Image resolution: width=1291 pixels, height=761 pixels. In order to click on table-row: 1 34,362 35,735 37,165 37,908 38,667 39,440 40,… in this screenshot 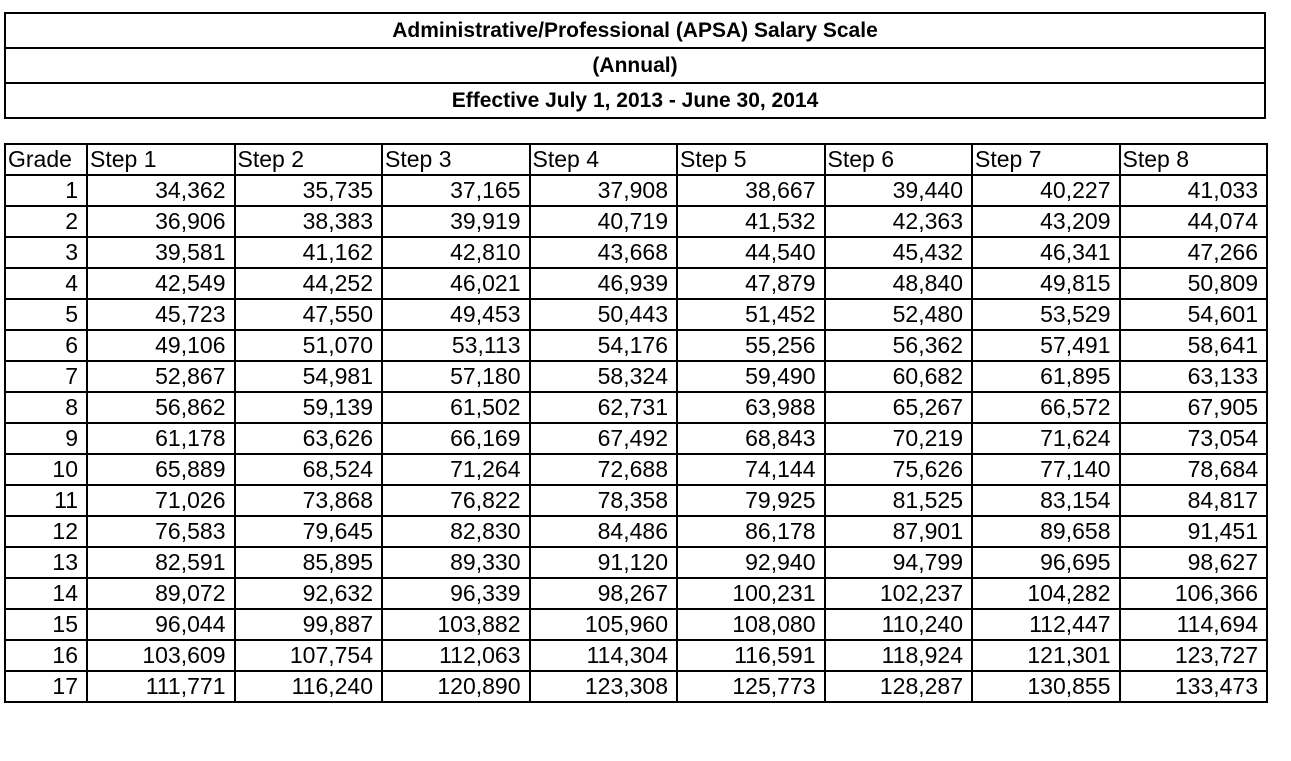, I will do `click(636, 190)`.